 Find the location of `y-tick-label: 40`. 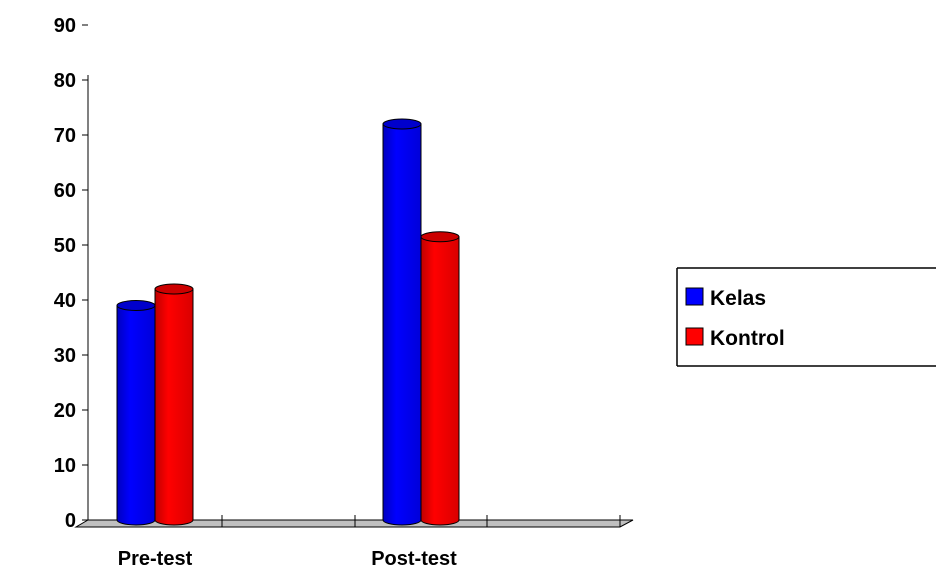

y-tick-label: 40 is located at coordinates (65, 301).